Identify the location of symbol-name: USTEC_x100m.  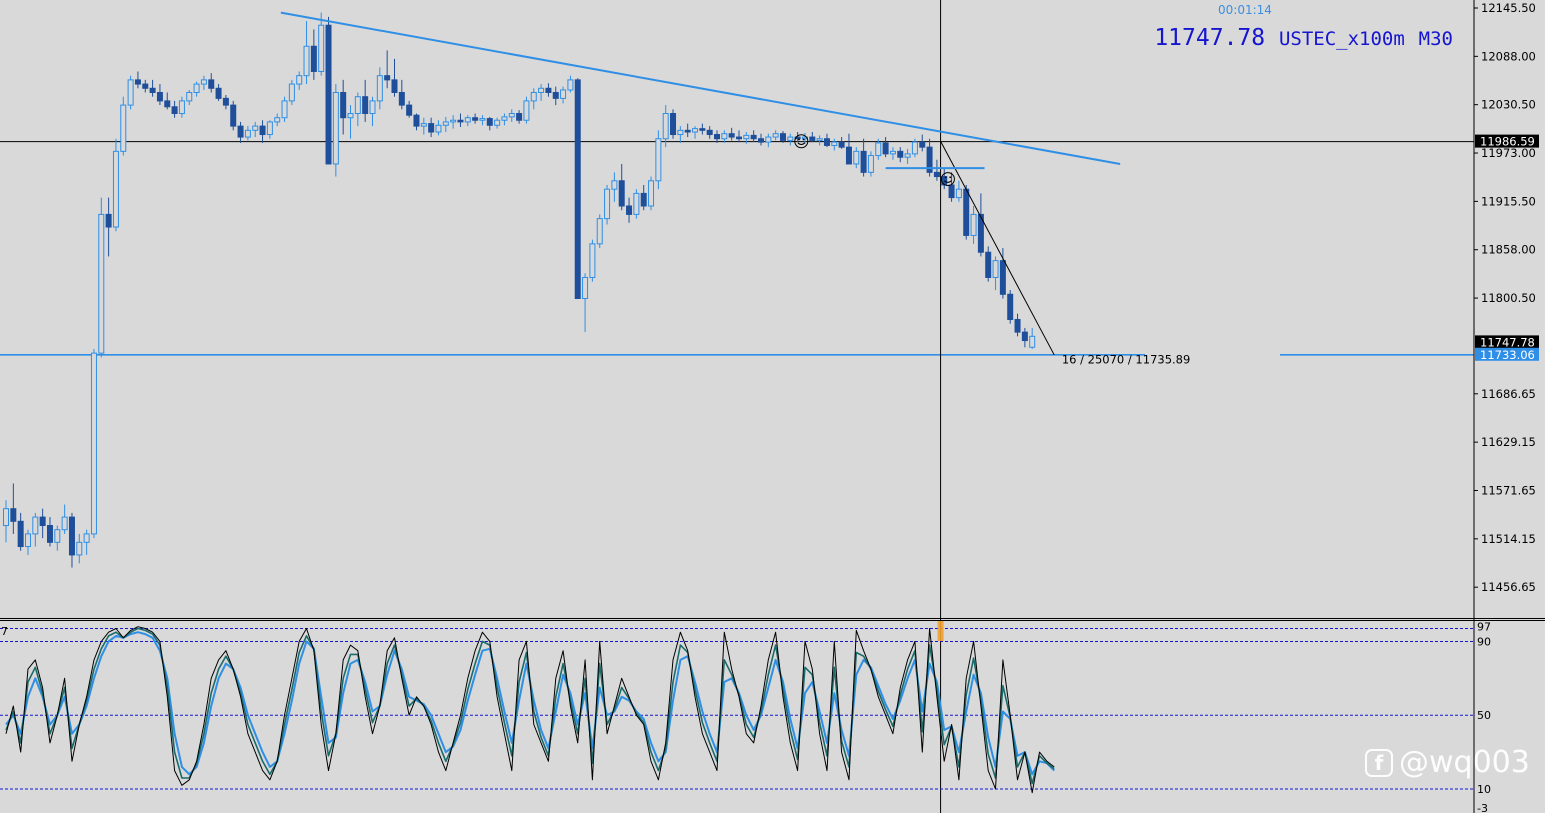
(1341, 39).